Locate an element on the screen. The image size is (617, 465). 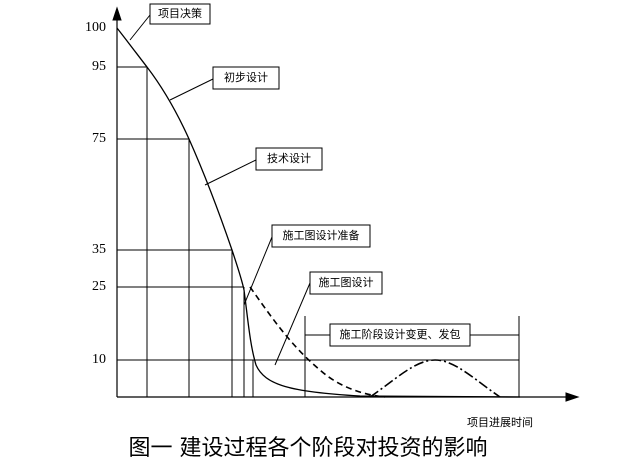
stage-label: 施工图设计准备 is located at coordinates (321, 235).